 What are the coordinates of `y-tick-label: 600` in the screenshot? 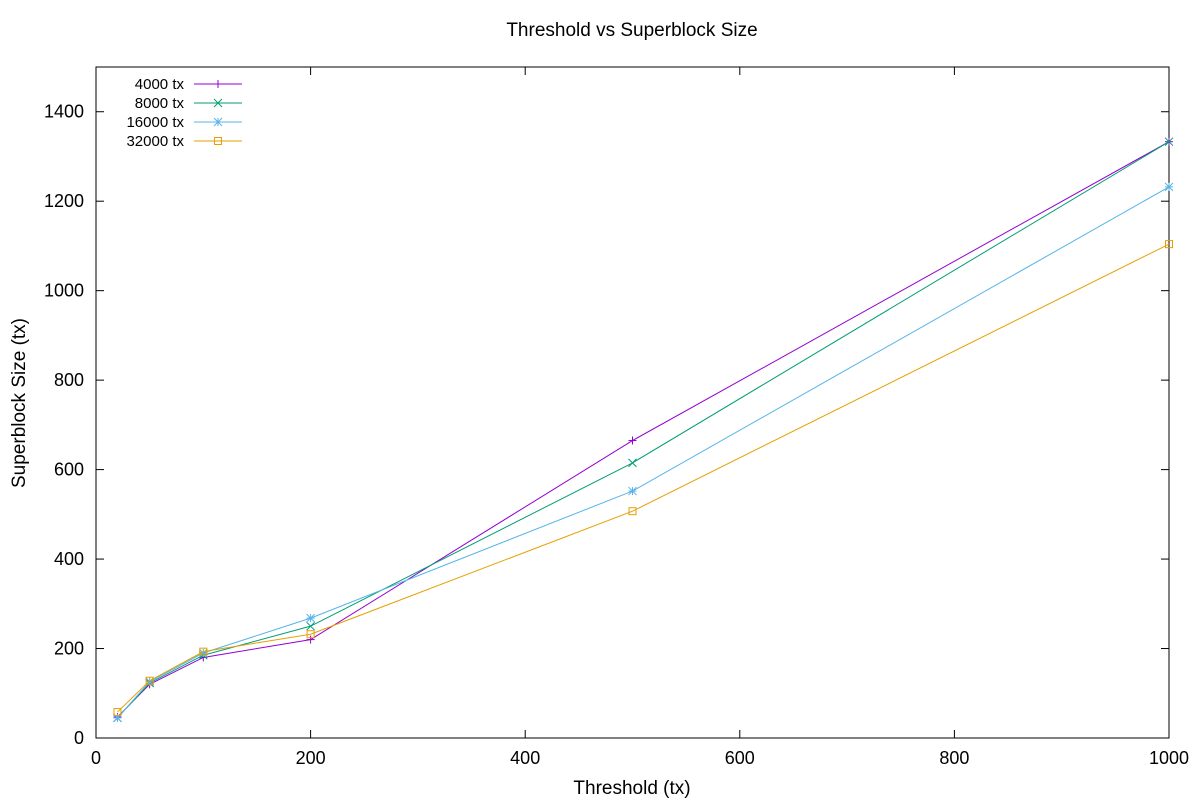 It's located at (69, 470).